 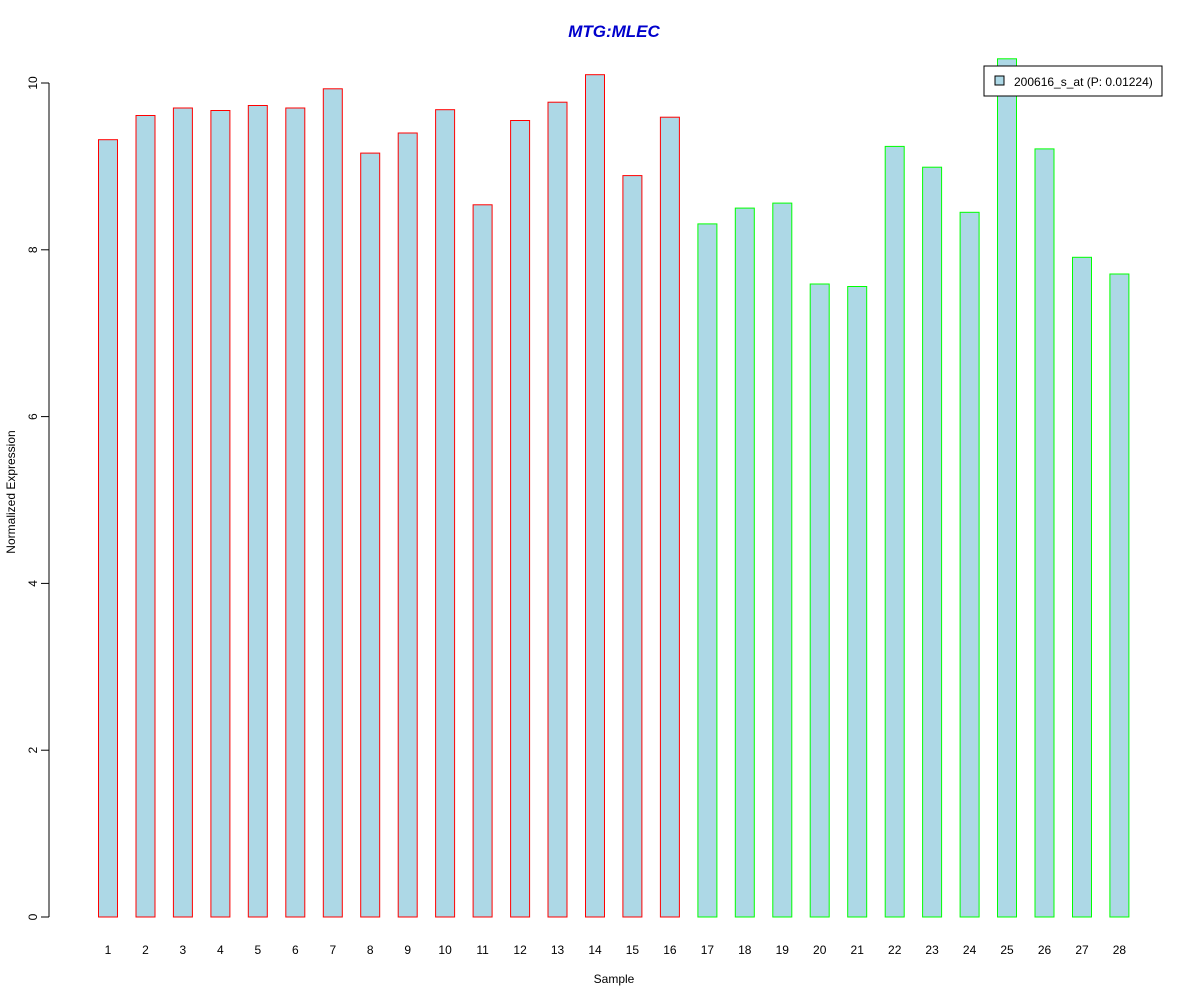 What do you see at coordinates (614, 979) in the screenshot?
I see `x-axis-label: Sample` at bounding box center [614, 979].